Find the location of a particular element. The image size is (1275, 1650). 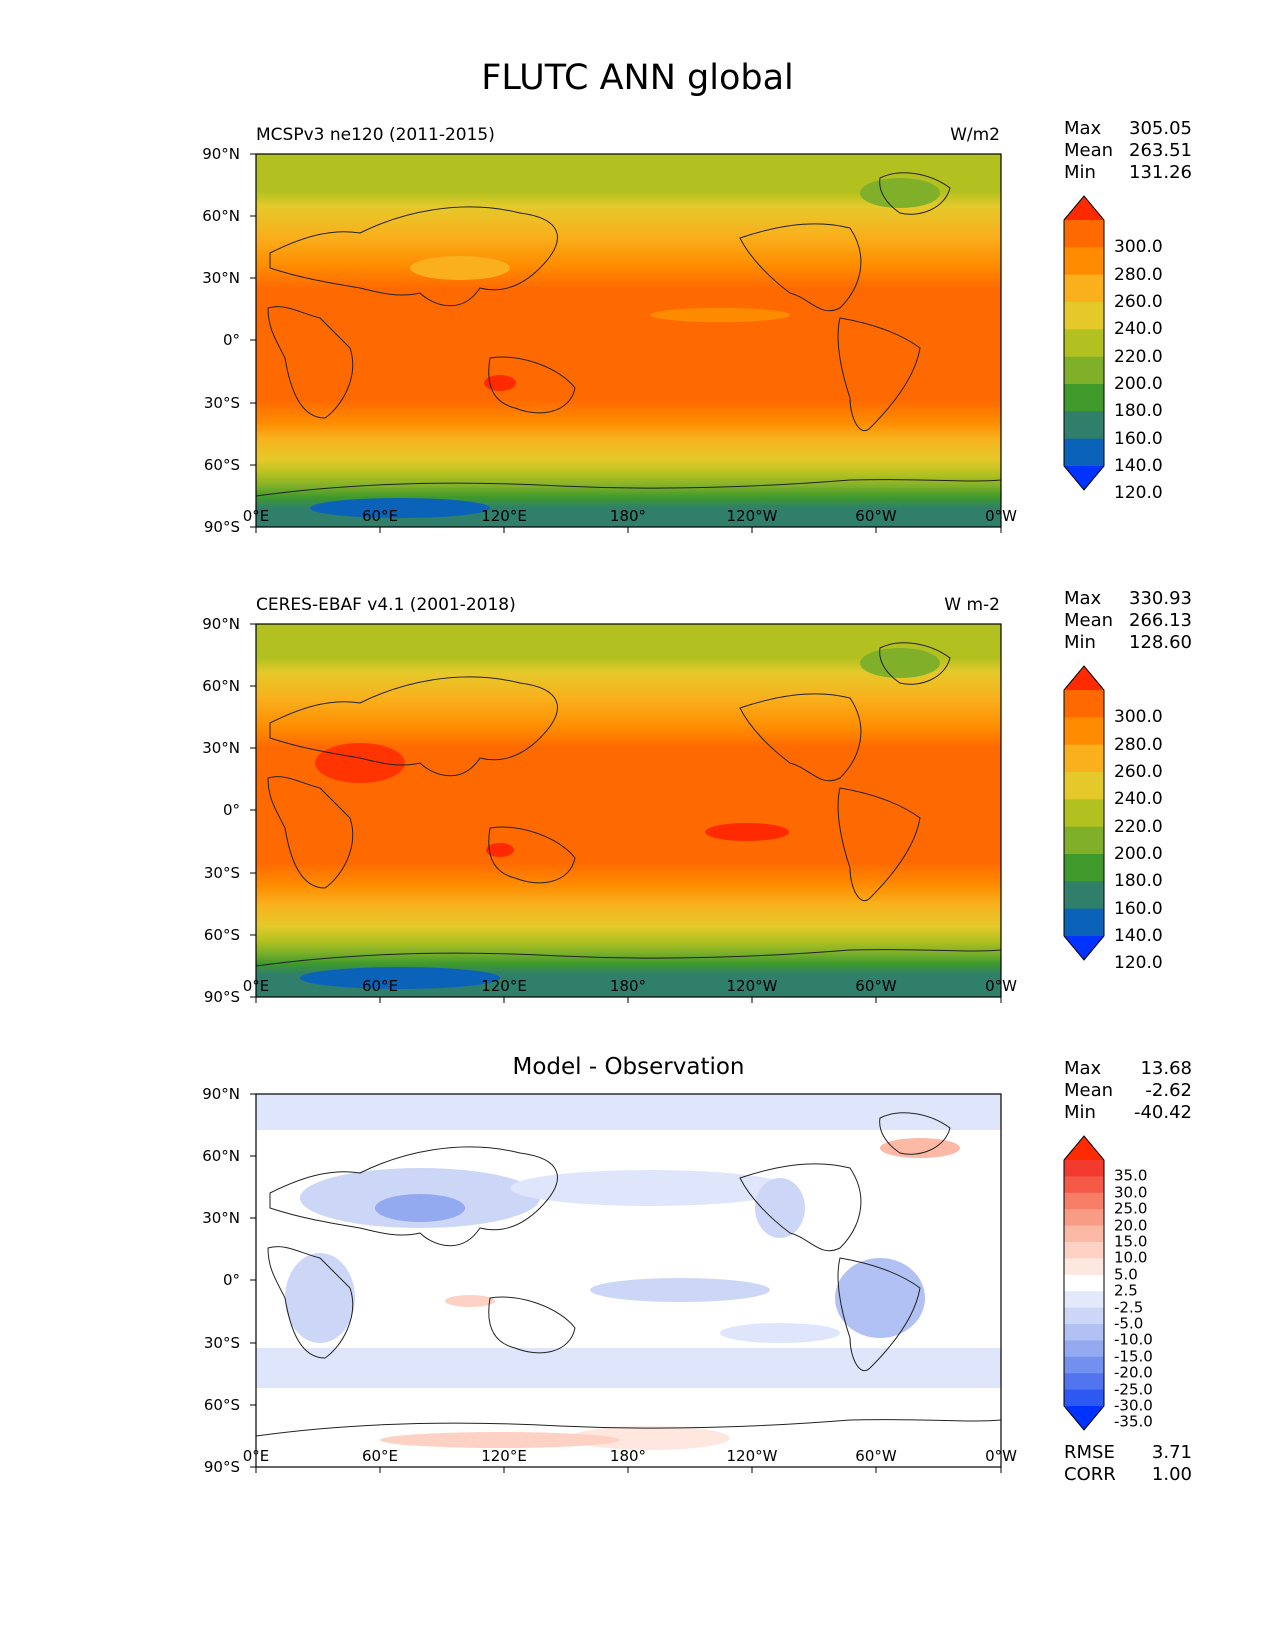

colorbar-tick-label: -20.0 is located at coordinates (1133, 1372).